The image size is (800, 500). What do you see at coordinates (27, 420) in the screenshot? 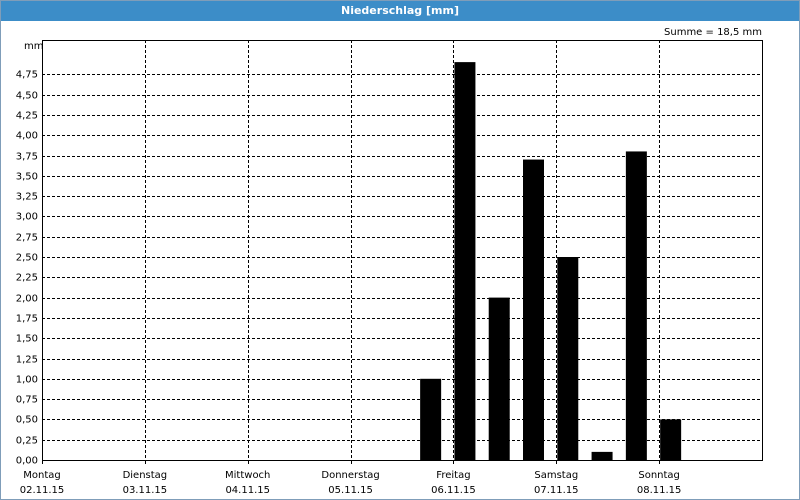
I see `y-tick-label: 0,50` at bounding box center [27, 420].